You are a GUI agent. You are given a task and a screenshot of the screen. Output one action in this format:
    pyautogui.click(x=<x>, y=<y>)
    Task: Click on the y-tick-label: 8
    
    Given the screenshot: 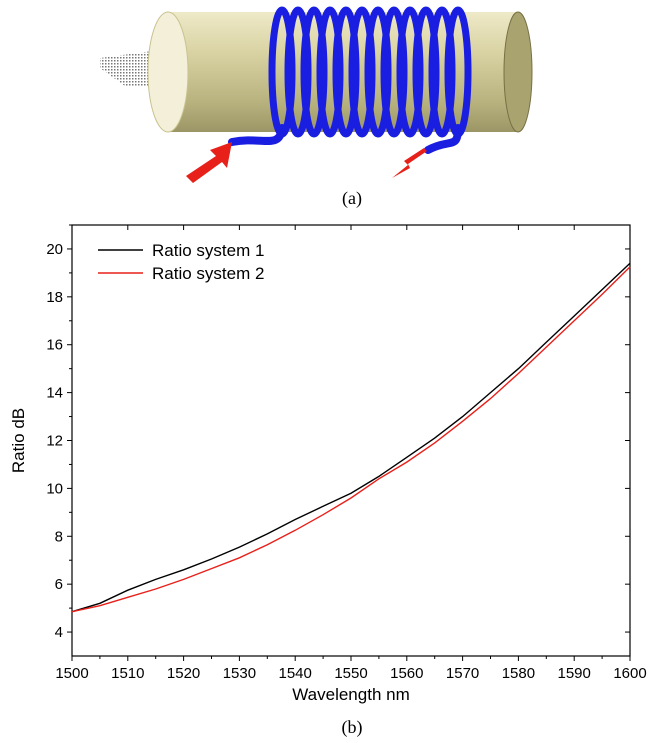 What is the action you would take?
    pyautogui.click(x=59, y=536)
    